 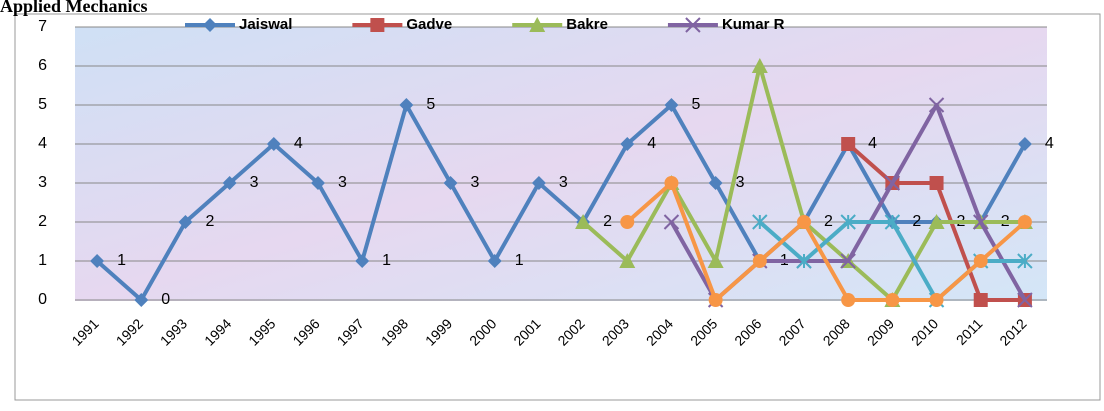 What do you see at coordinates (753, 24) in the screenshot?
I see `legend-label: Kumar R` at bounding box center [753, 24].